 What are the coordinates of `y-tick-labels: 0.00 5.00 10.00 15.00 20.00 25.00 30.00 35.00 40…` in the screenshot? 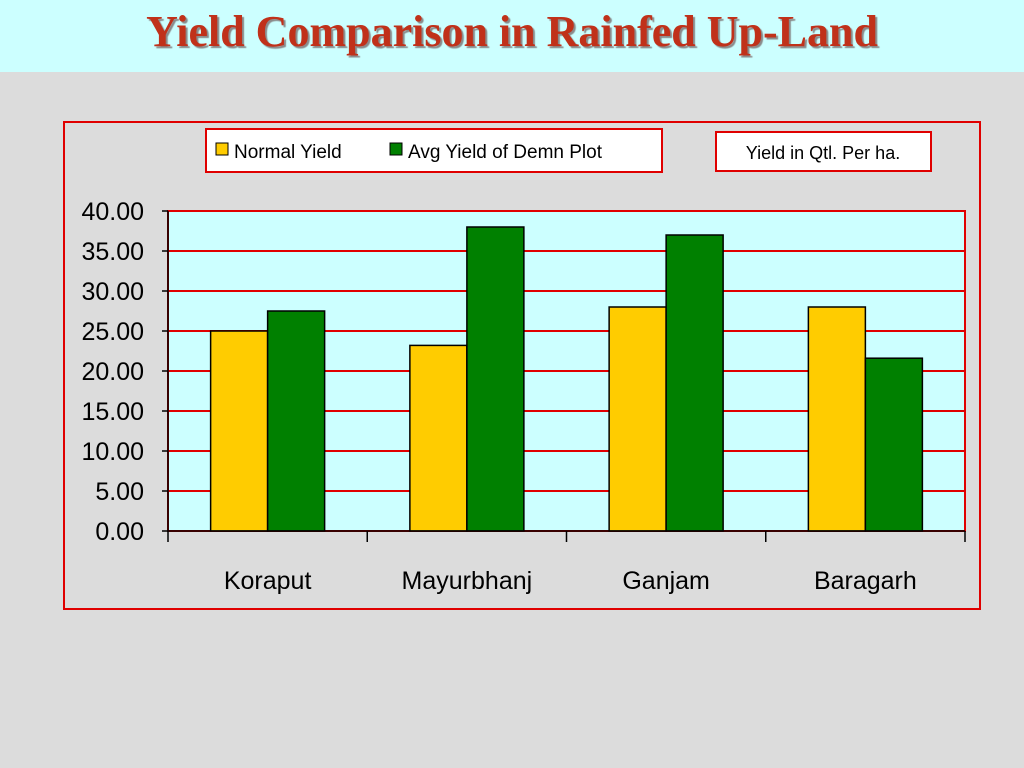 It's located at (124, 372).